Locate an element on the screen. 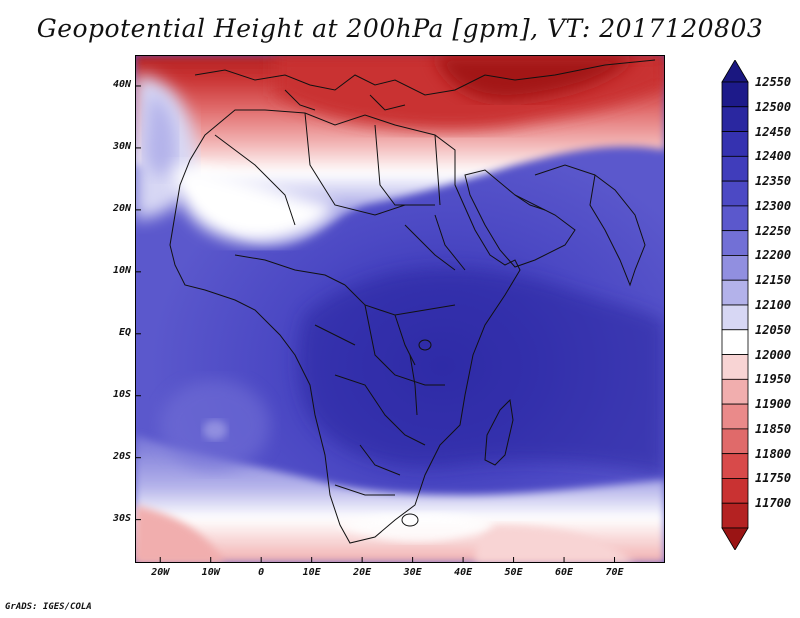 The height and width of the screenshot is (618, 800). lon-tick-label: 20W is located at coordinates (160, 572).